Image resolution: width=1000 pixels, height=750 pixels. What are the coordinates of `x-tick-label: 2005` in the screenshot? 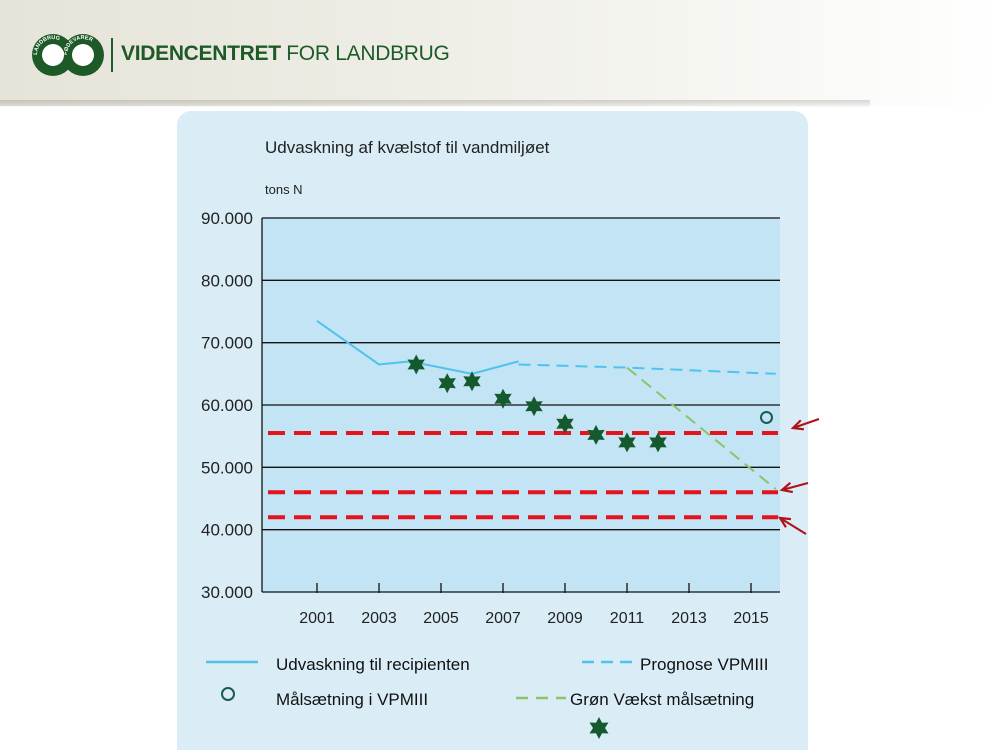 It's located at (441, 618).